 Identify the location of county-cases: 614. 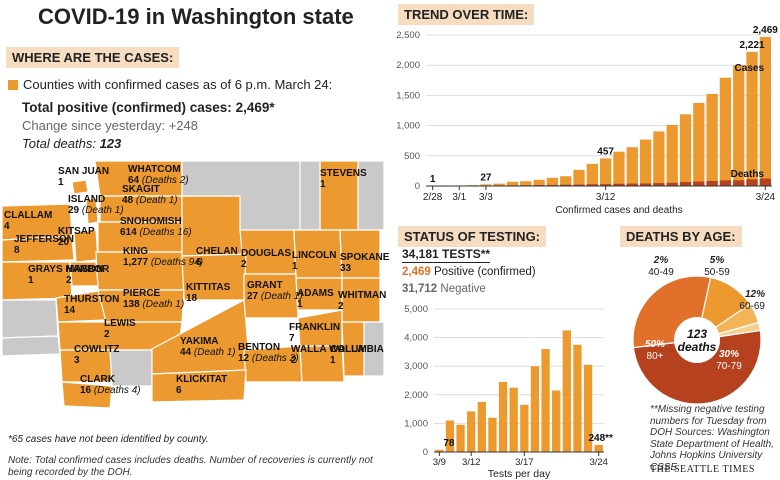
(129, 232).